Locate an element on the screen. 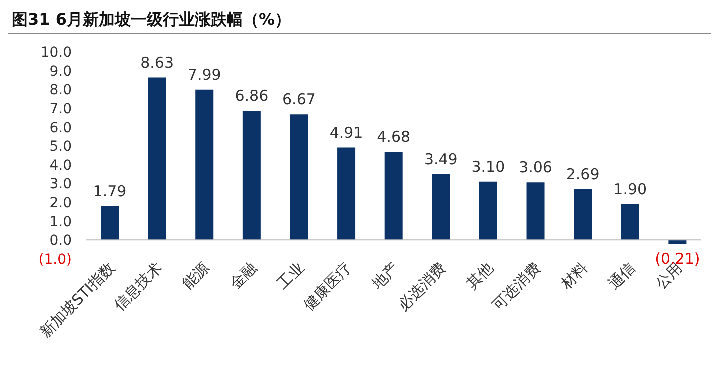 Image resolution: width=719 pixels, height=380 pixels. data-label: 3.49 is located at coordinates (441, 159).